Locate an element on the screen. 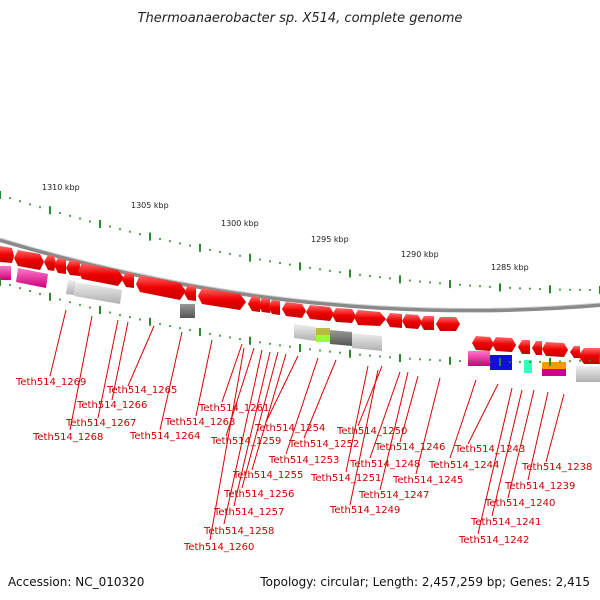 This screenshot has width=600, height=600. gene-label: Teth514_1259 is located at coordinates (245, 441).